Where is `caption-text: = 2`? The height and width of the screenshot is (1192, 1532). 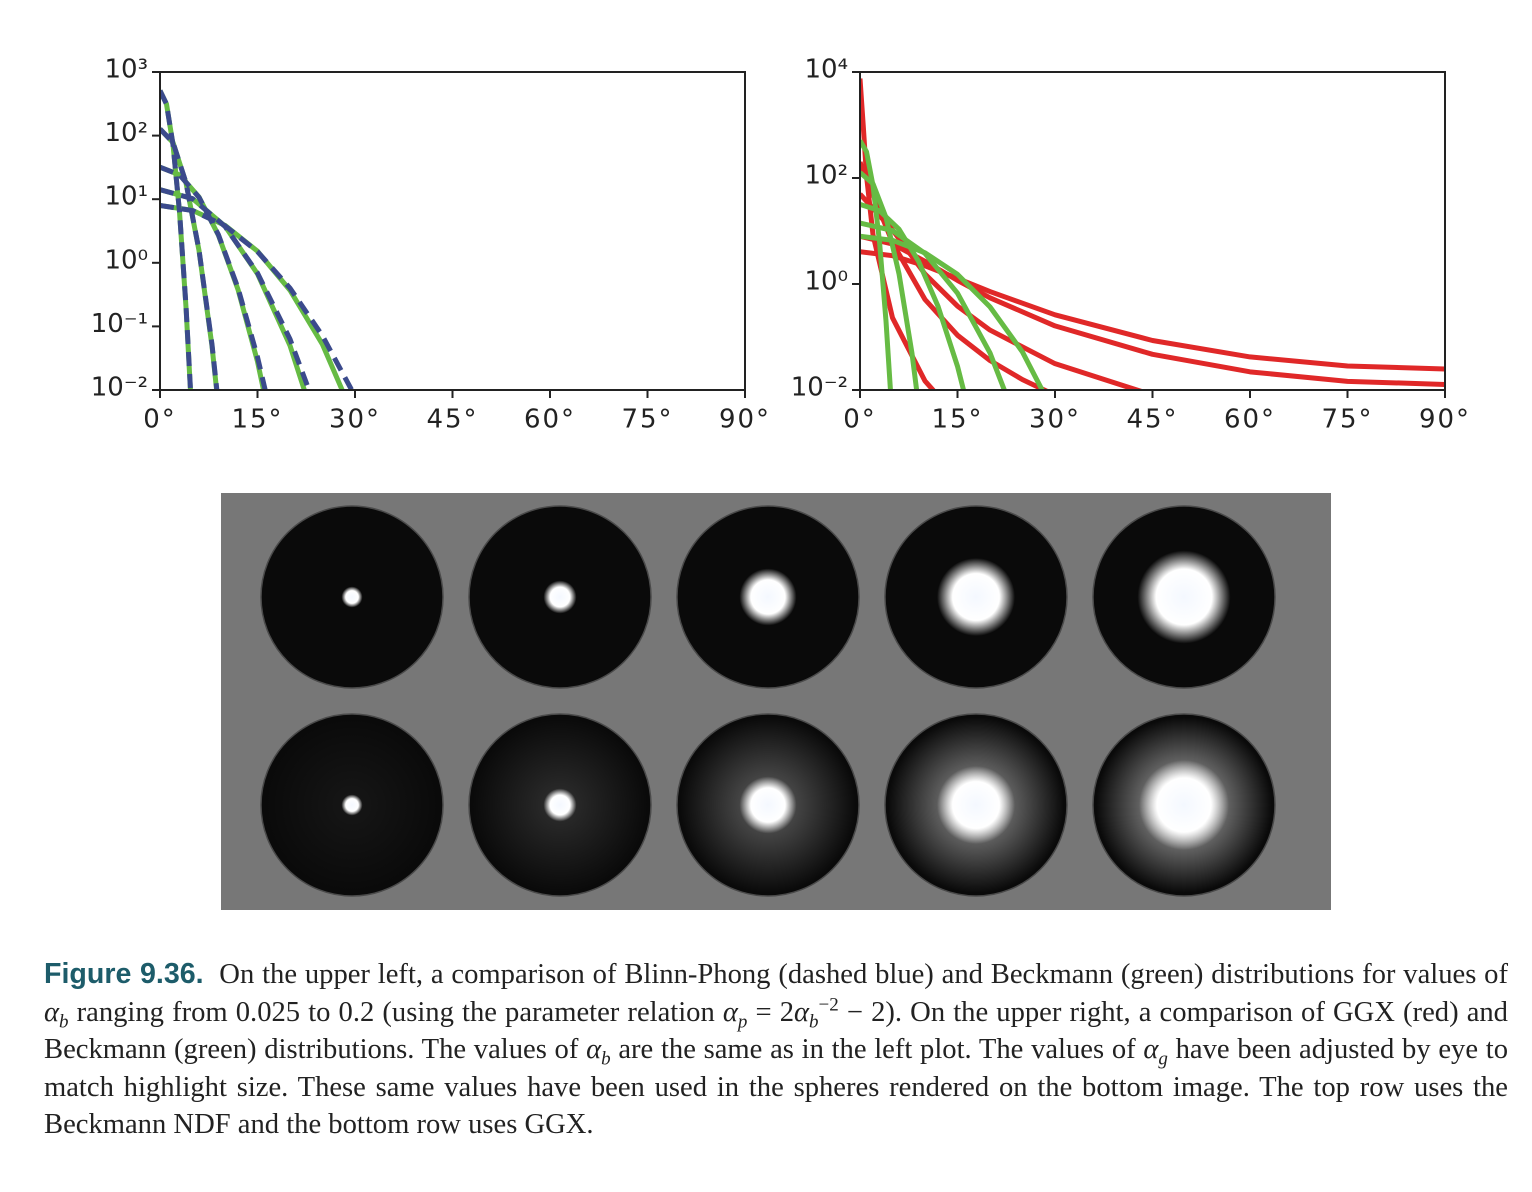 caption-text: = 2 is located at coordinates (771, 1012).